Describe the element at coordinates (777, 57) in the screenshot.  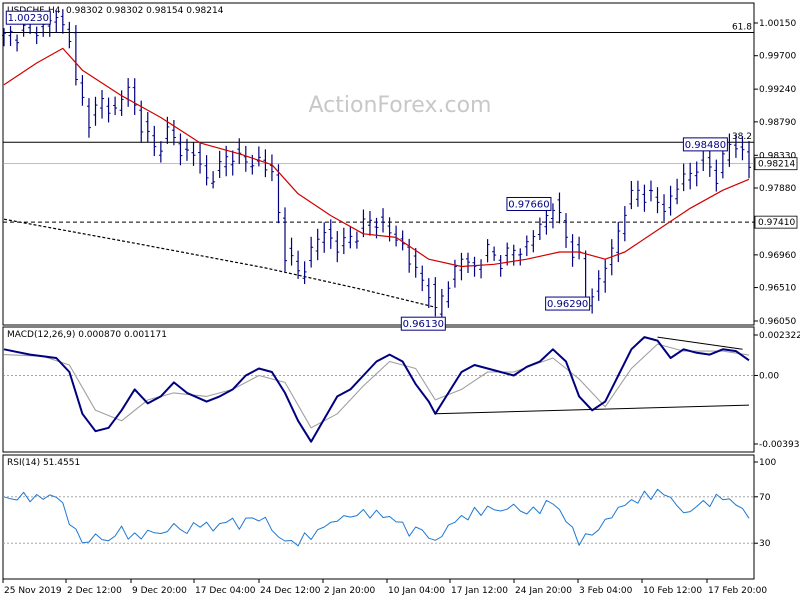
I see `price-y-tick-label: 0.99700` at that location.